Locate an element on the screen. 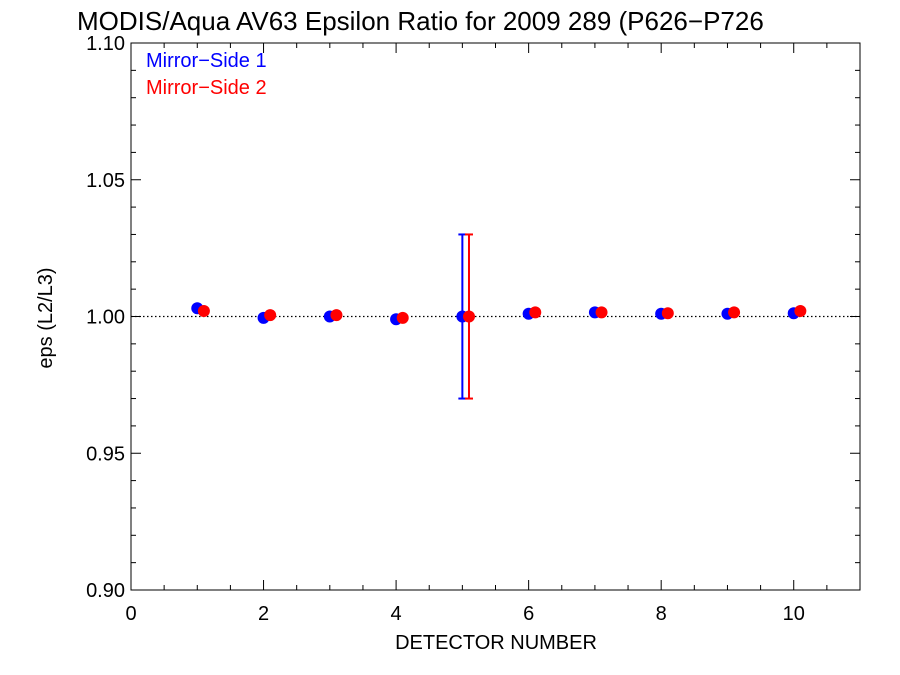 The width and height of the screenshot is (900, 675). legend-entry: Mirror−Side 1 is located at coordinates (206, 61).